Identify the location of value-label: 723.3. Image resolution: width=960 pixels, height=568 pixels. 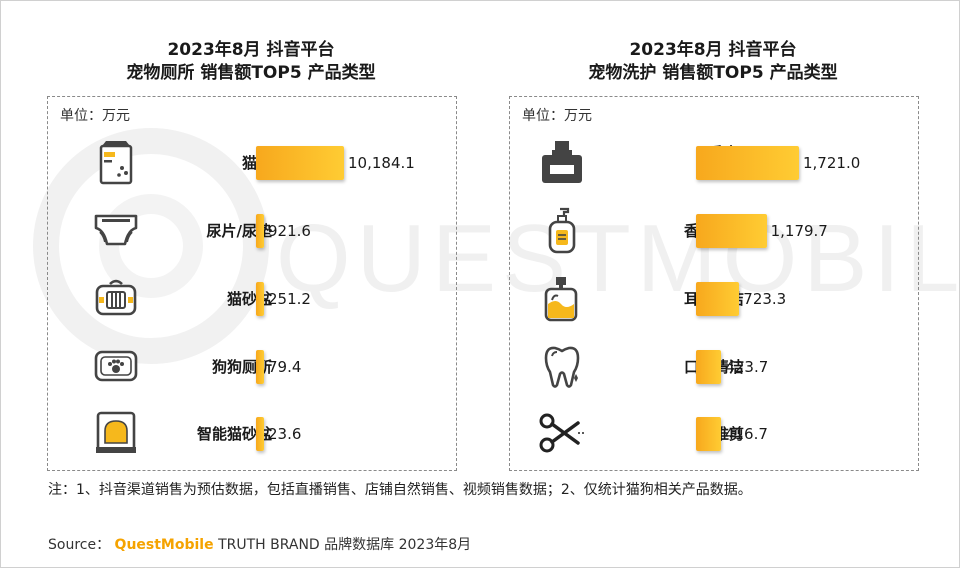
(765, 299).